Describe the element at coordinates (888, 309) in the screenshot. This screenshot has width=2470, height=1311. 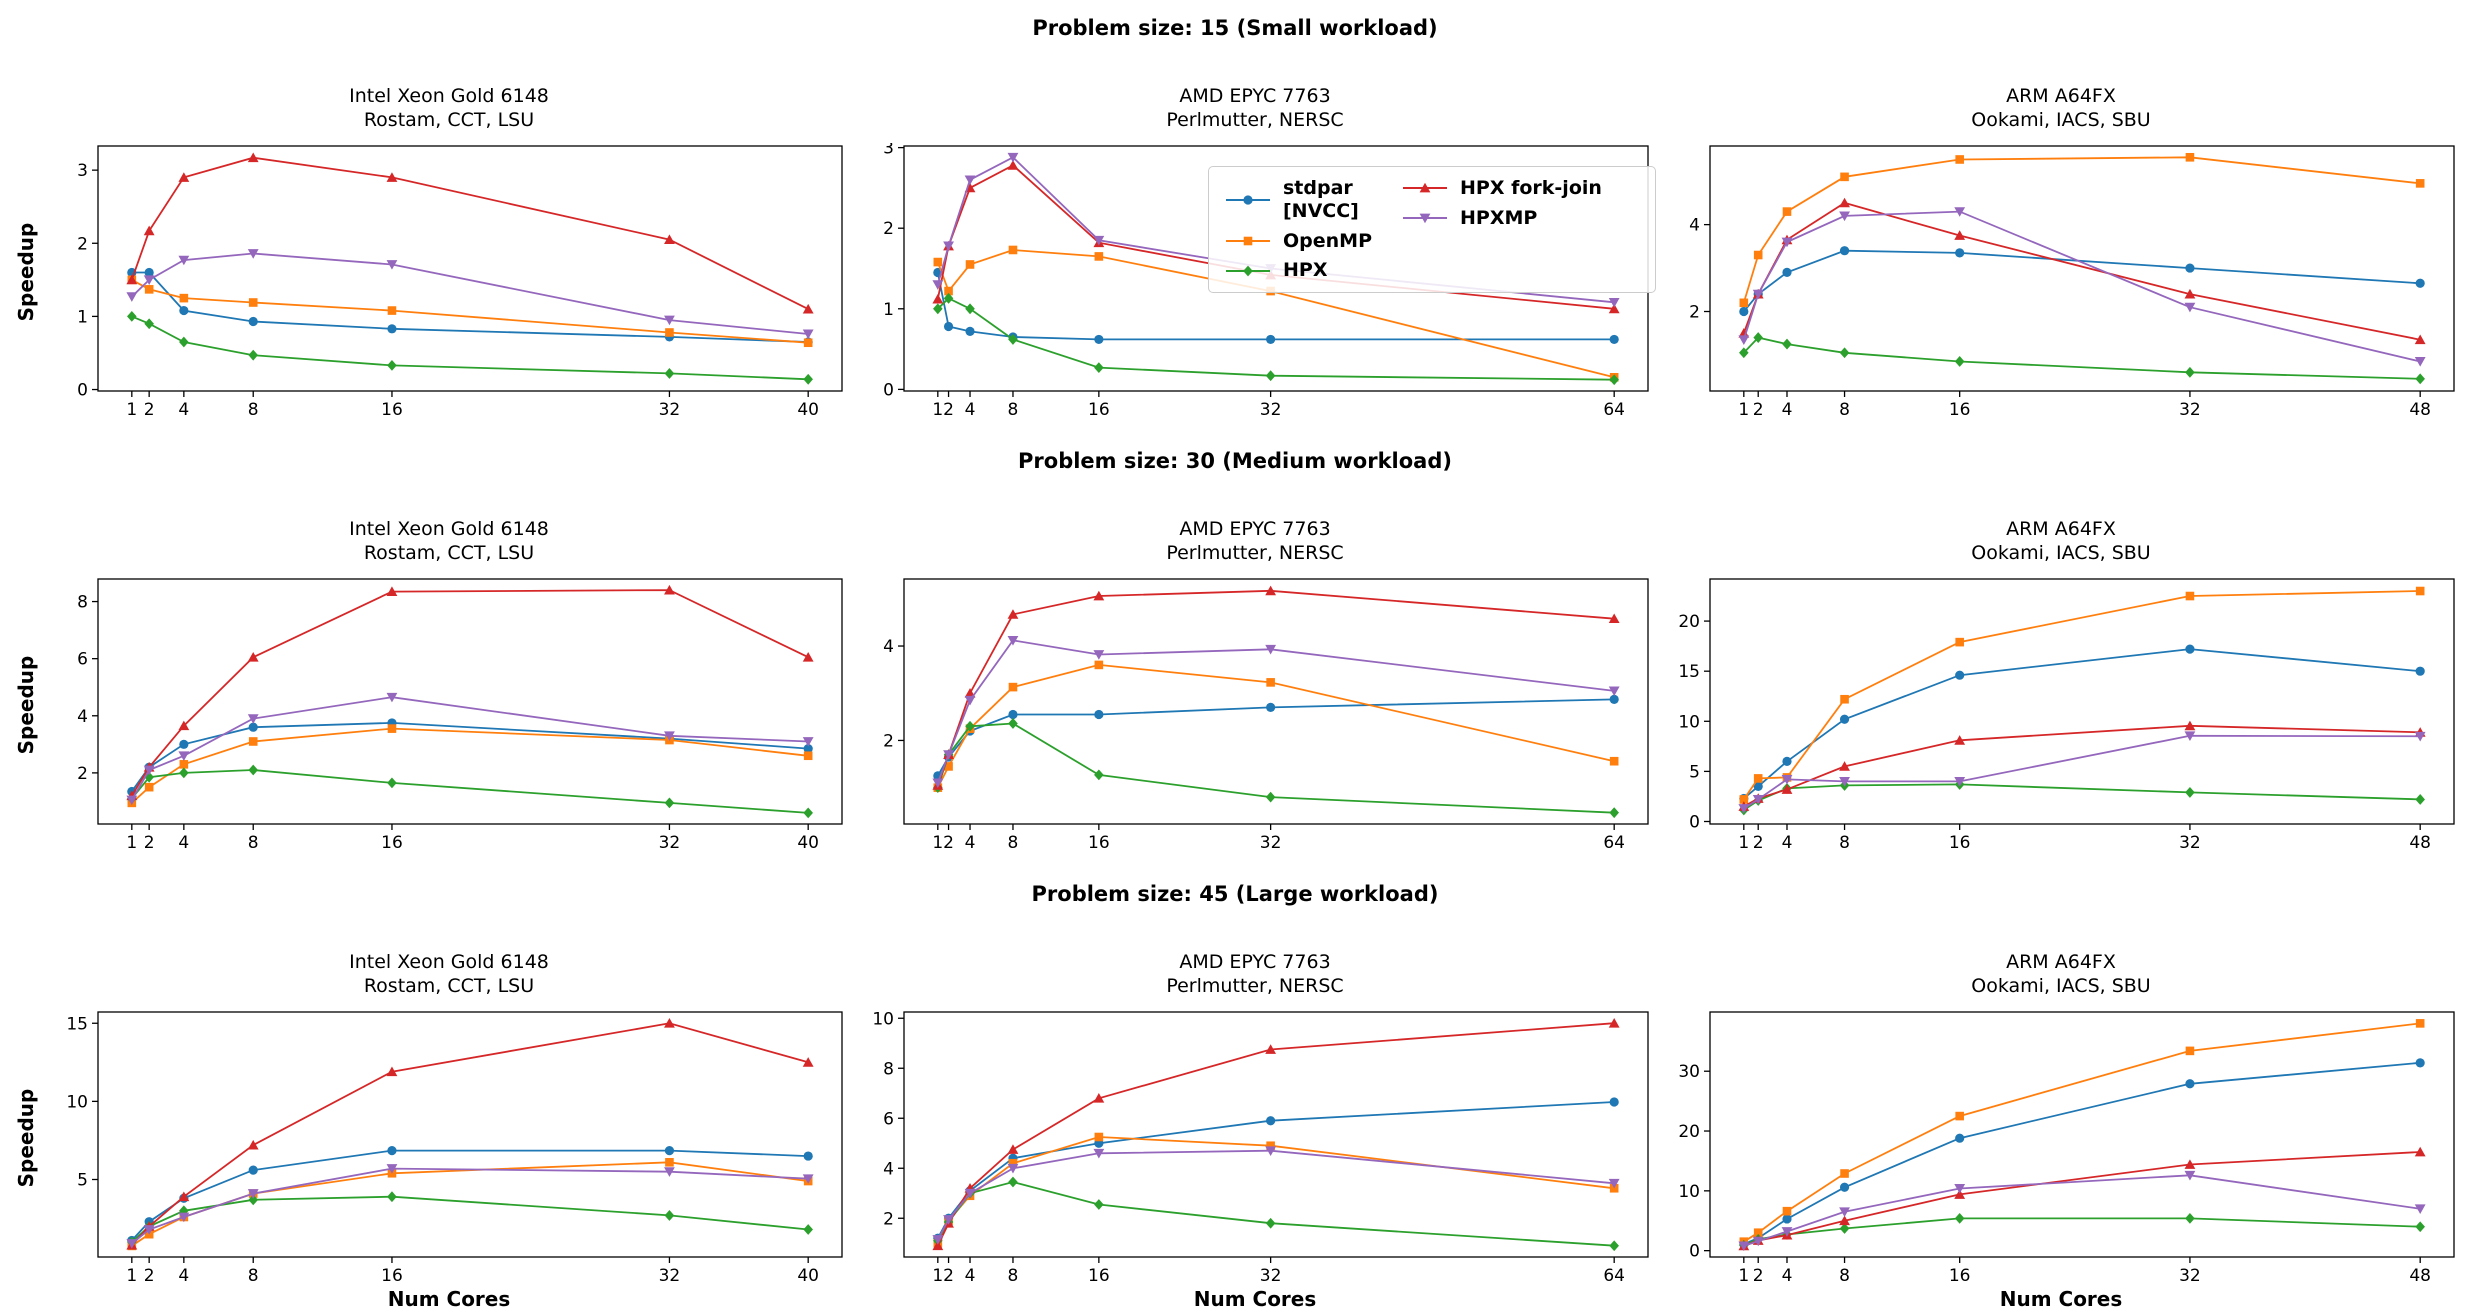
I see `y-tick-label: 1` at that location.